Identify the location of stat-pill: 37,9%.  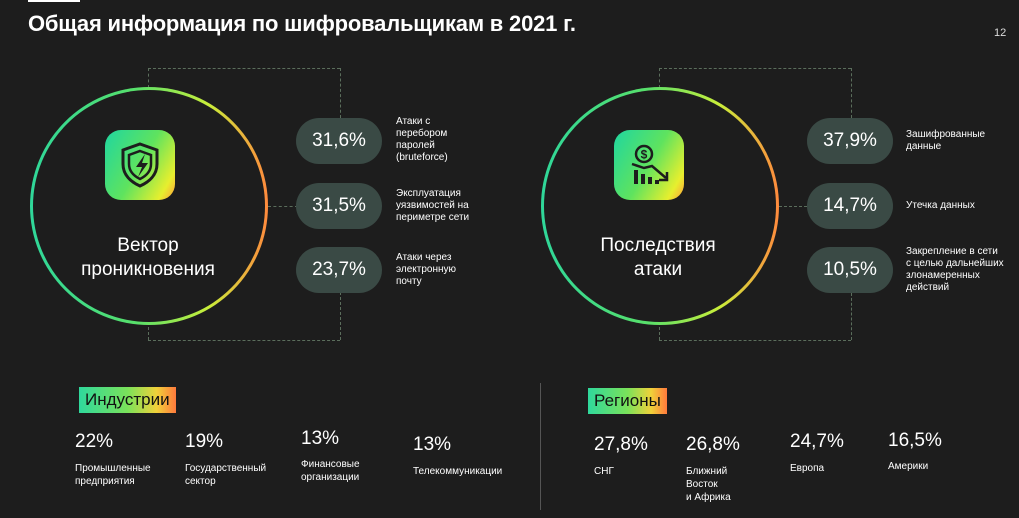
(850, 141).